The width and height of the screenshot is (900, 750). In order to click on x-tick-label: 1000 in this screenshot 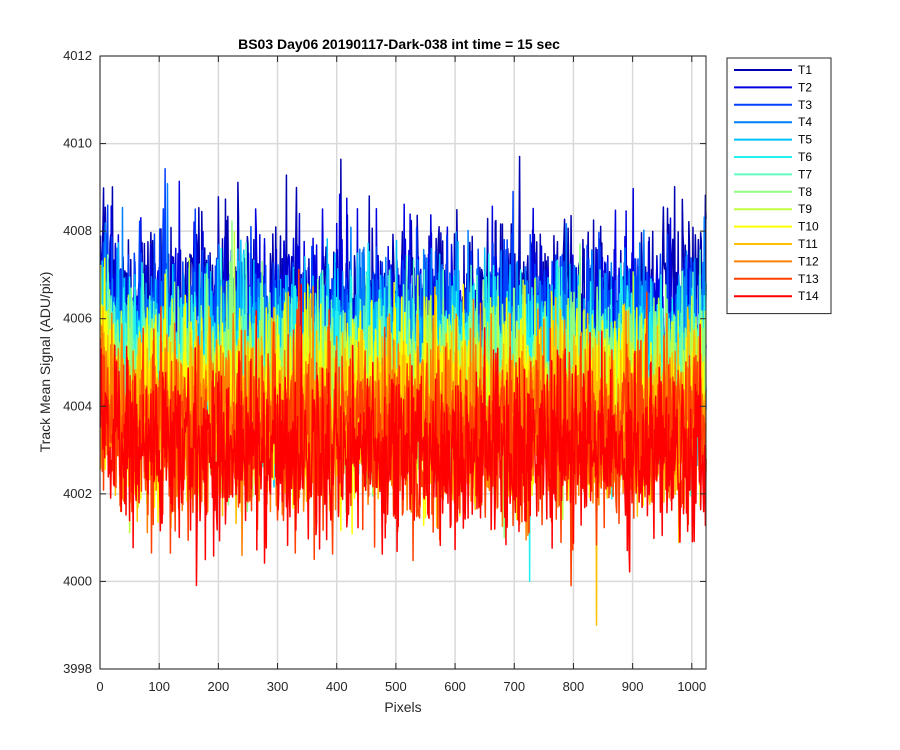, I will do `click(691, 686)`.